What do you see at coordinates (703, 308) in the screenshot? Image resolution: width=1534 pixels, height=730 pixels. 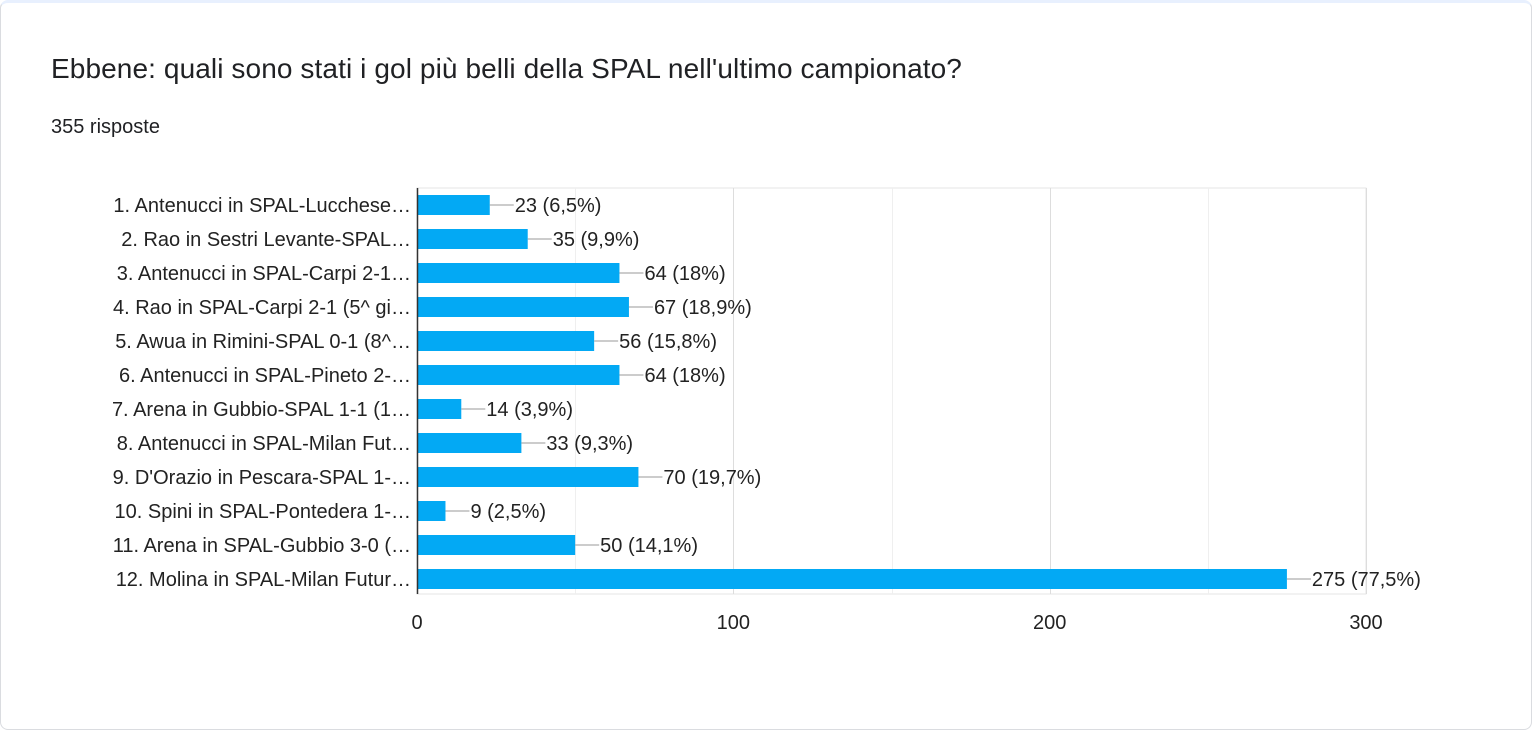 I see `value-label: 67 (18,9%)` at bounding box center [703, 308].